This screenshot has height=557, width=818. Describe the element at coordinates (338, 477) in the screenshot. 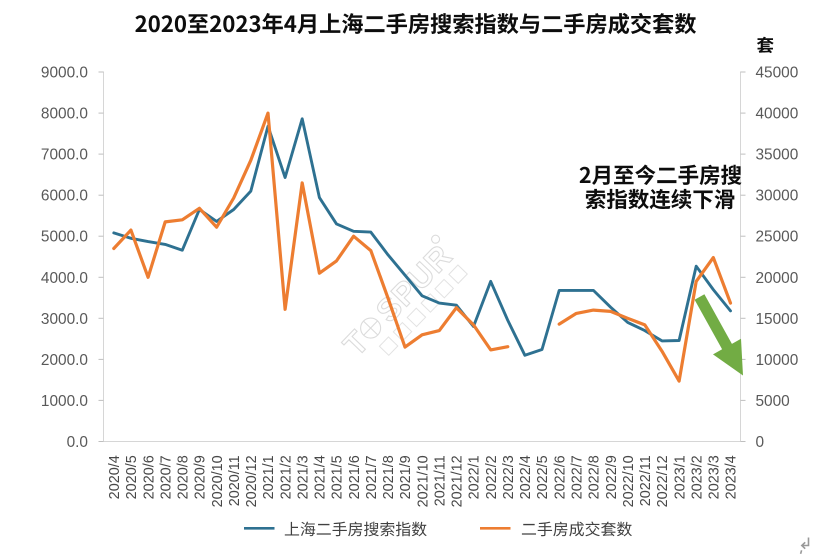

I see `svg-text: 2021/5` at that location.